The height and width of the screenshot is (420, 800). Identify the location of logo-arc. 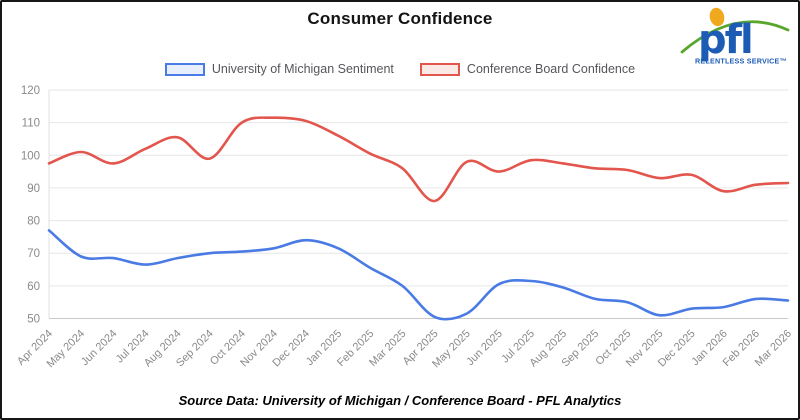
(735, 37).